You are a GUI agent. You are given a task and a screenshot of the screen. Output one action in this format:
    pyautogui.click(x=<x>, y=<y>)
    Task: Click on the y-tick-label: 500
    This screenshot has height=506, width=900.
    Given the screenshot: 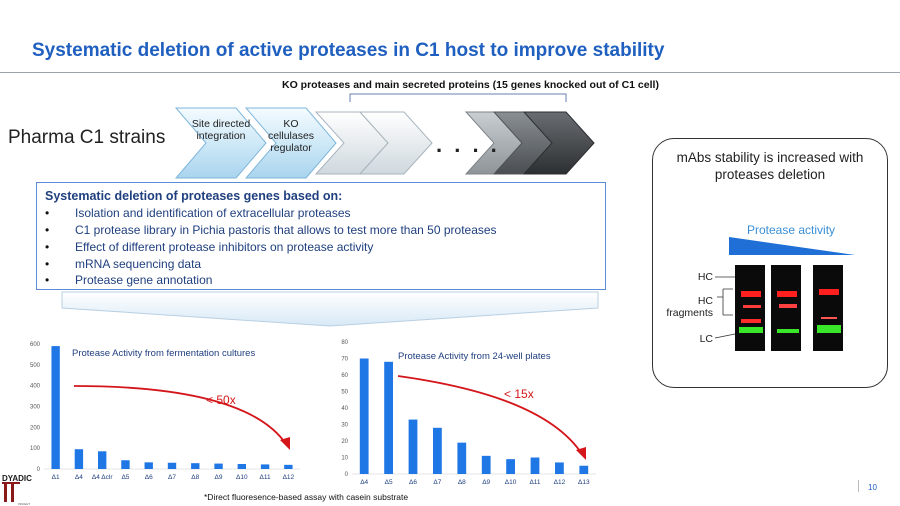 What is the action you would take?
    pyautogui.click(x=35, y=366)
    